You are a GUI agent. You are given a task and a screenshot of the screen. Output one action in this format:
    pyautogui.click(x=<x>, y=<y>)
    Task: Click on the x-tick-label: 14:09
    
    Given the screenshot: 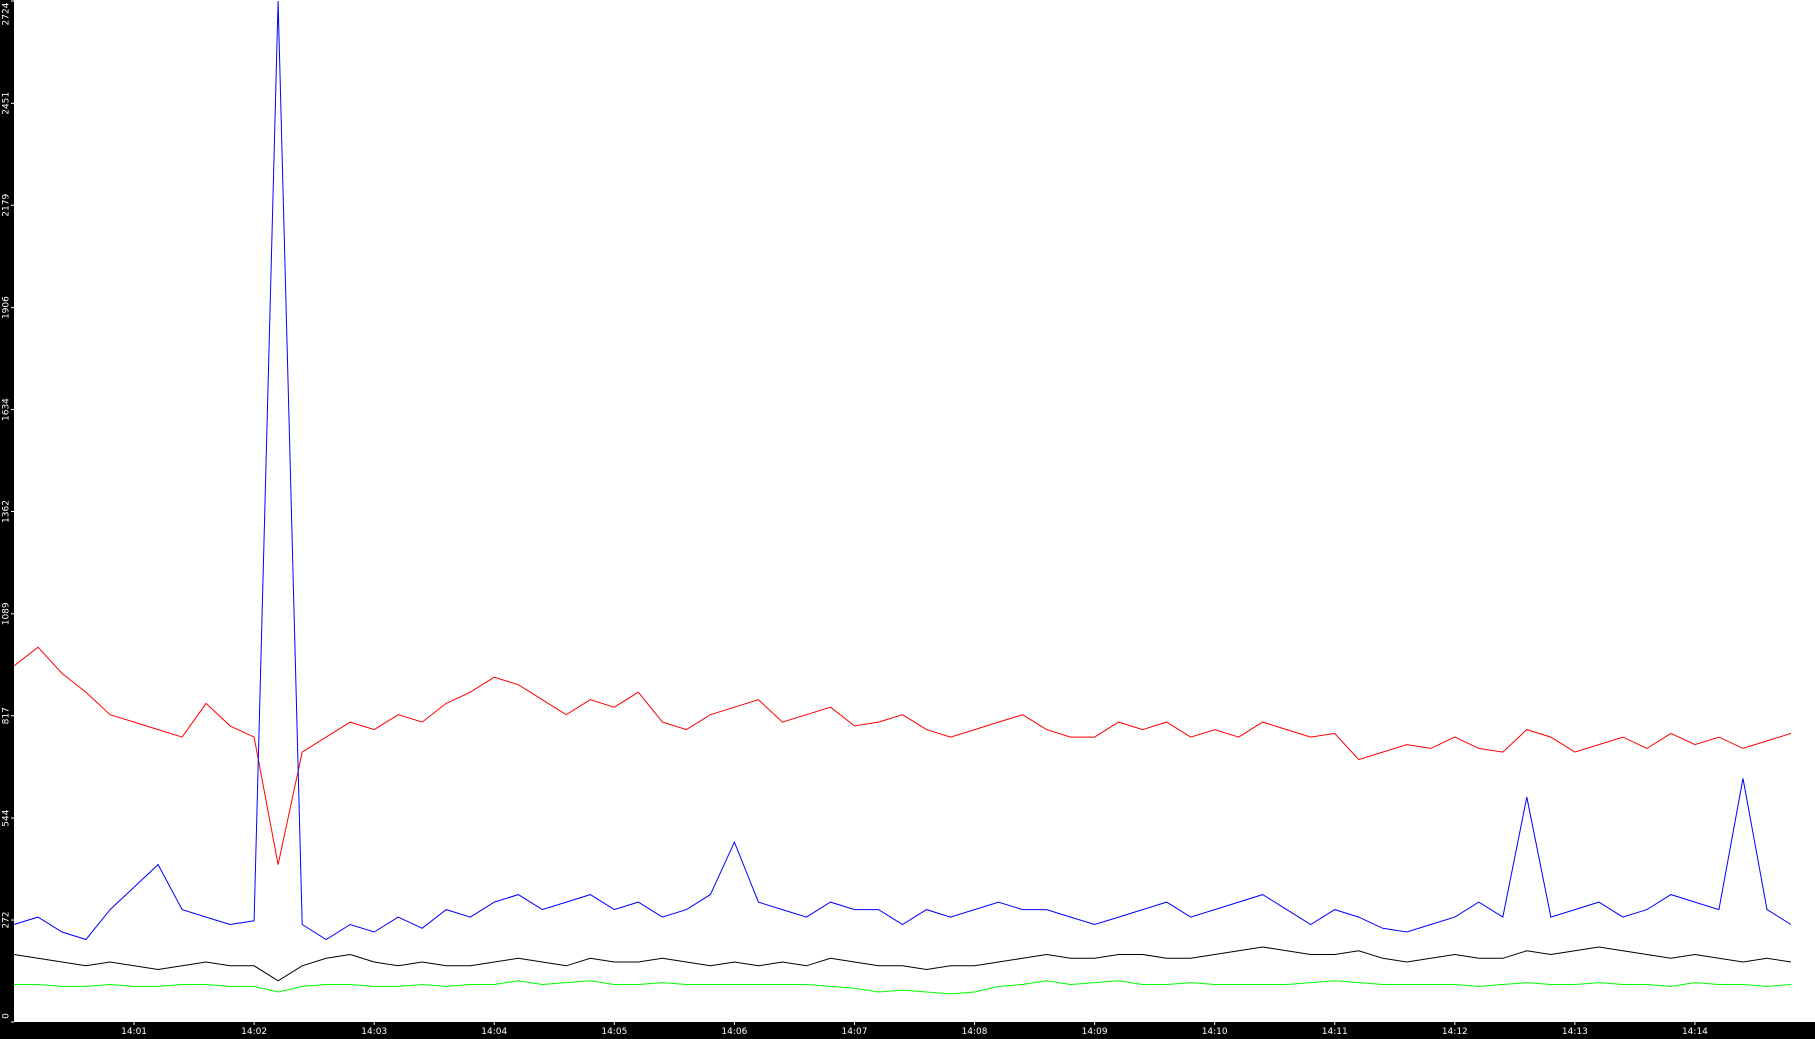 What is the action you would take?
    pyautogui.click(x=1095, y=1032)
    